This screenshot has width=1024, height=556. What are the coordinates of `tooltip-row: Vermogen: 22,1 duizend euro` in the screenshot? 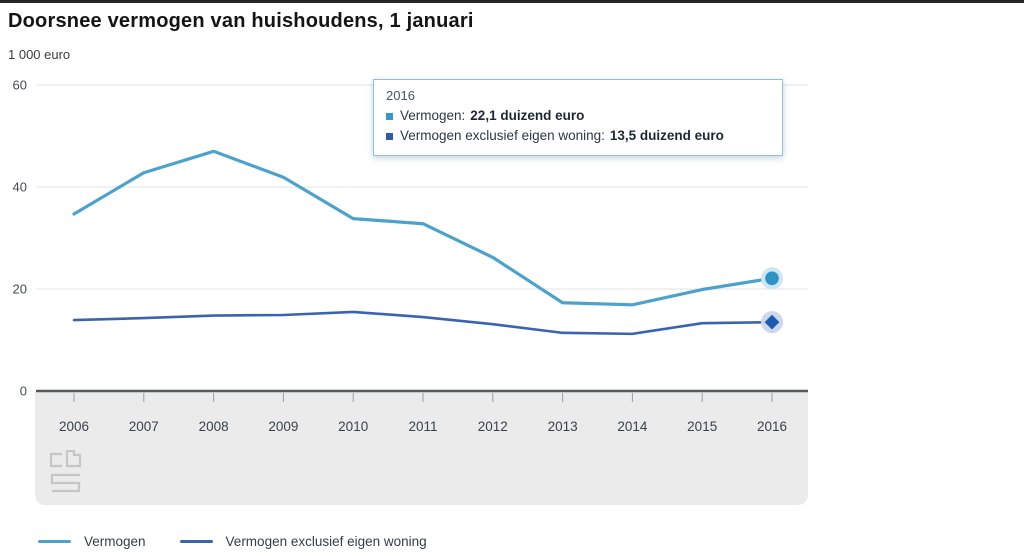 It's located at (578, 116).